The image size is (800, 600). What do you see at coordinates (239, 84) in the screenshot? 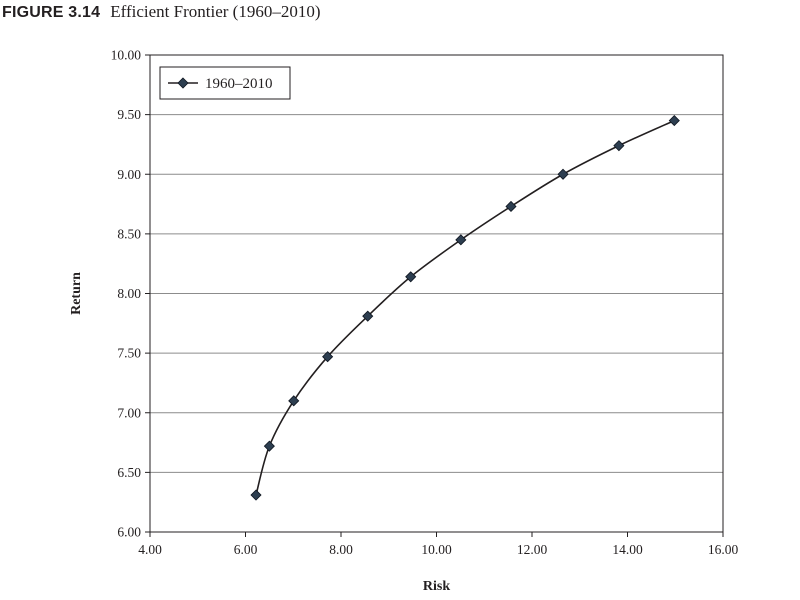
I see `legend-label: 1960–2010` at bounding box center [239, 84].